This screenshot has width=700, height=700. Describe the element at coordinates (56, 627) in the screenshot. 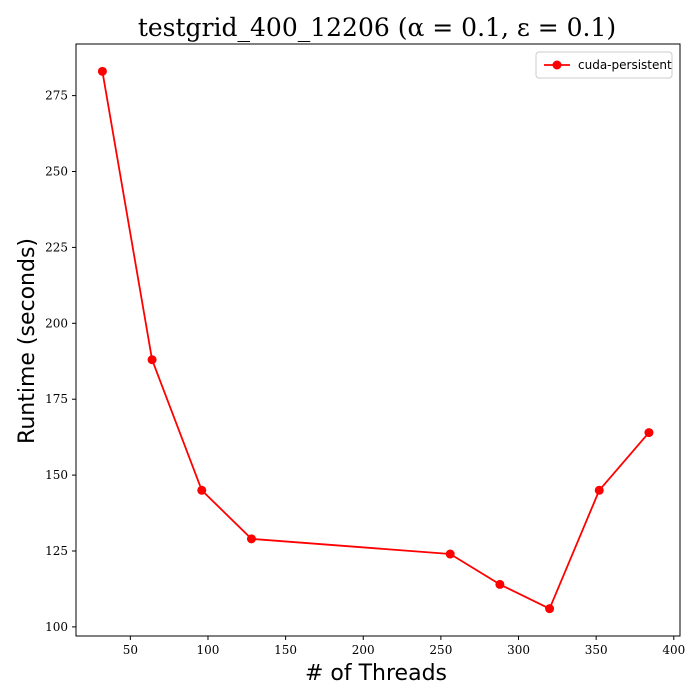

I see `y-tick-label: 100` at that location.